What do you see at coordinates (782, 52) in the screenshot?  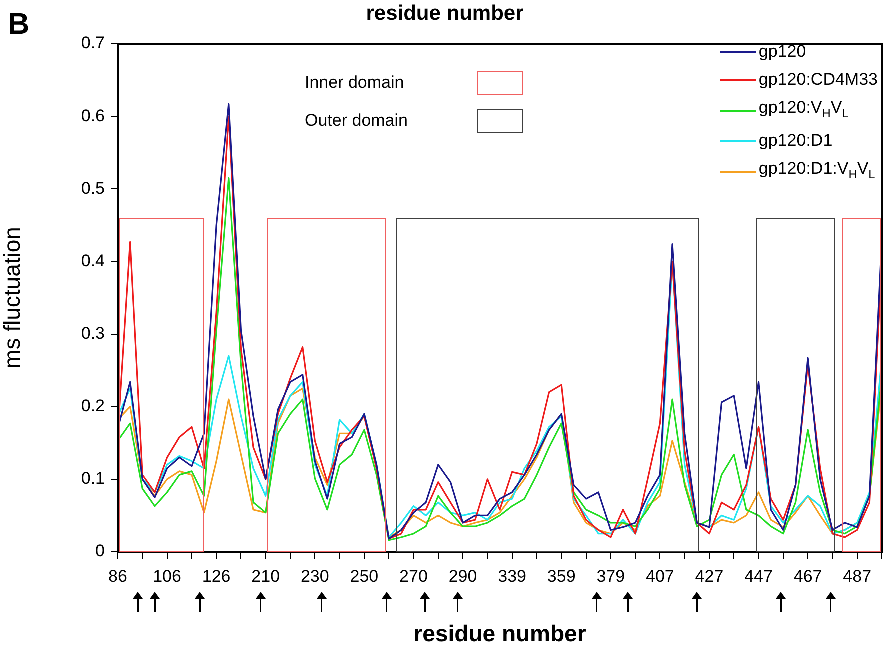 I see `legend-label: gp120` at bounding box center [782, 52].